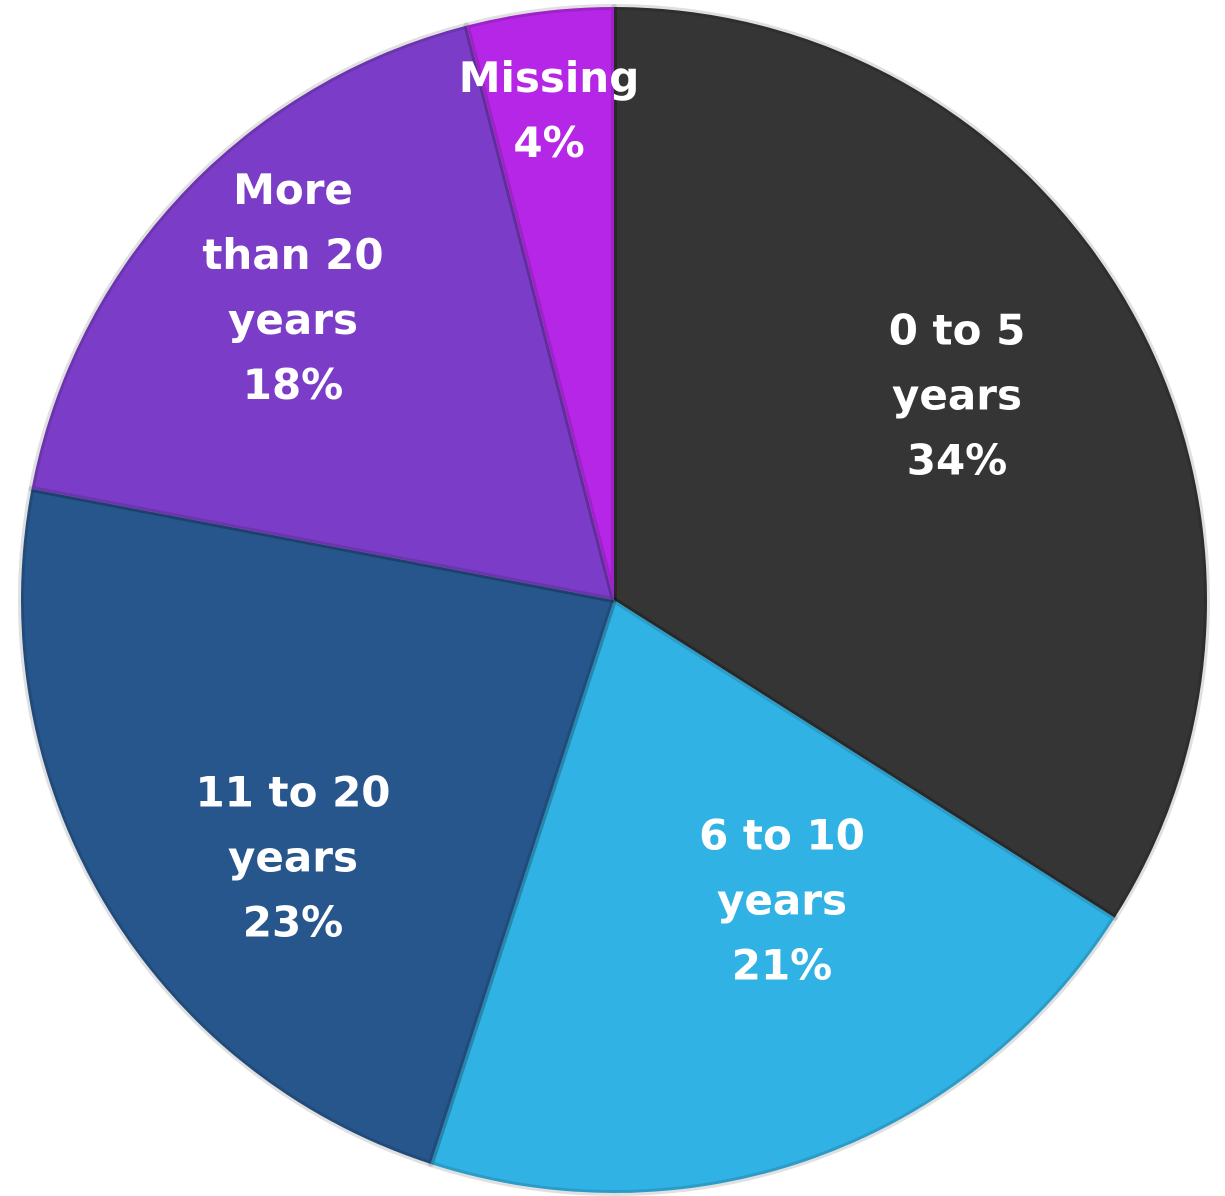 The width and height of the screenshot is (1225, 1196). I want to click on value-label: 4%, so click(549, 142).